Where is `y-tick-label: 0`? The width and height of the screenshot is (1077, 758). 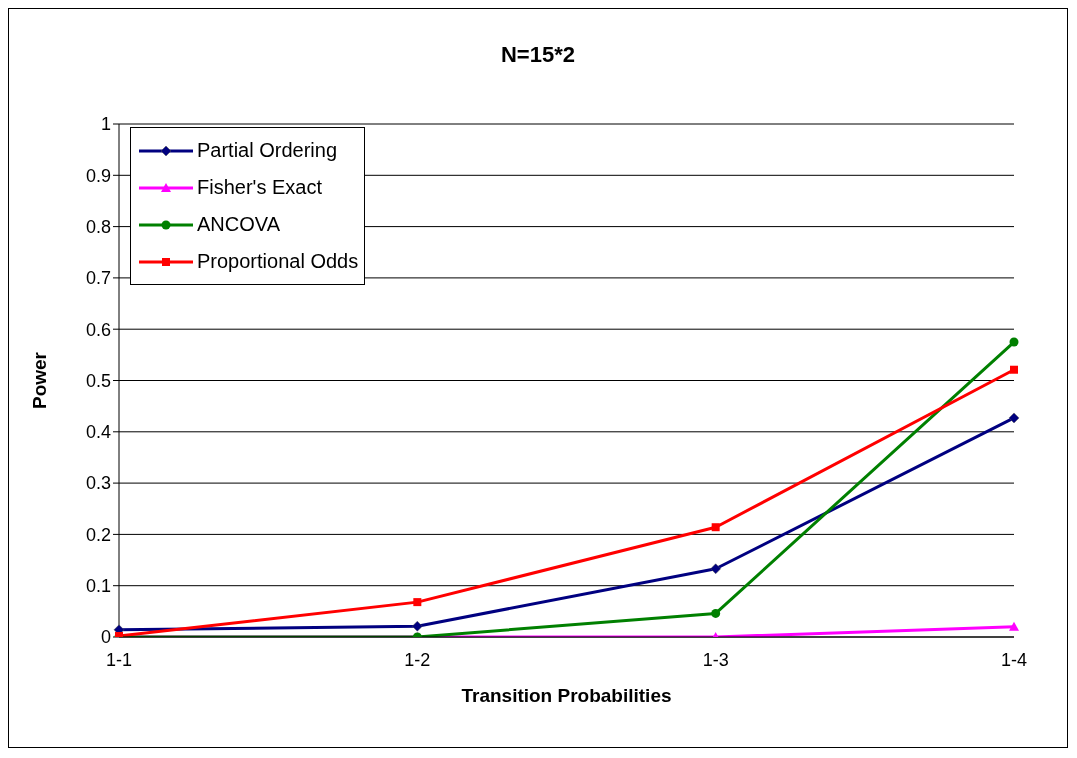 y-tick-label: 0 is located at coordinates (105, 637).